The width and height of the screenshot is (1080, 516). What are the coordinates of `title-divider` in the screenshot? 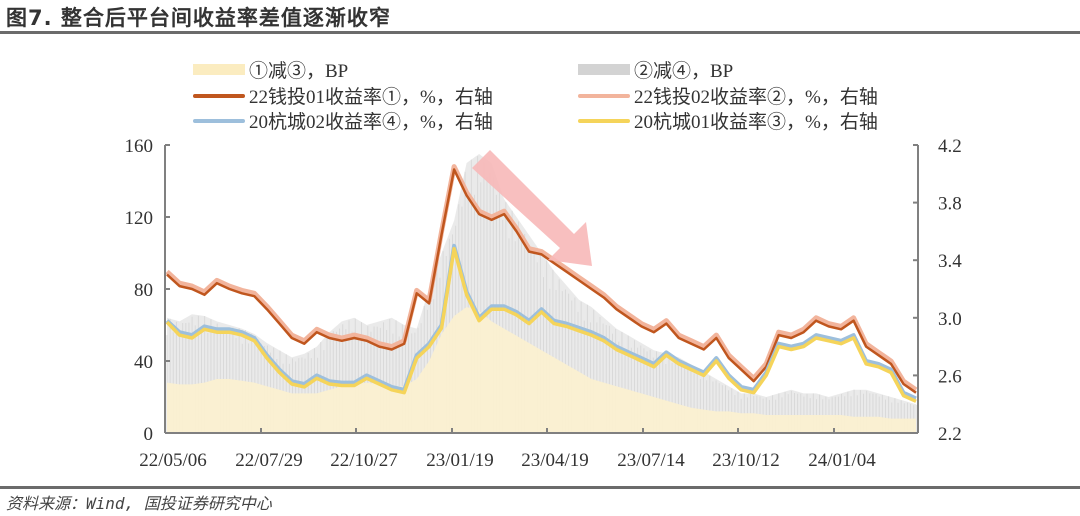 It's located at (540, 32).